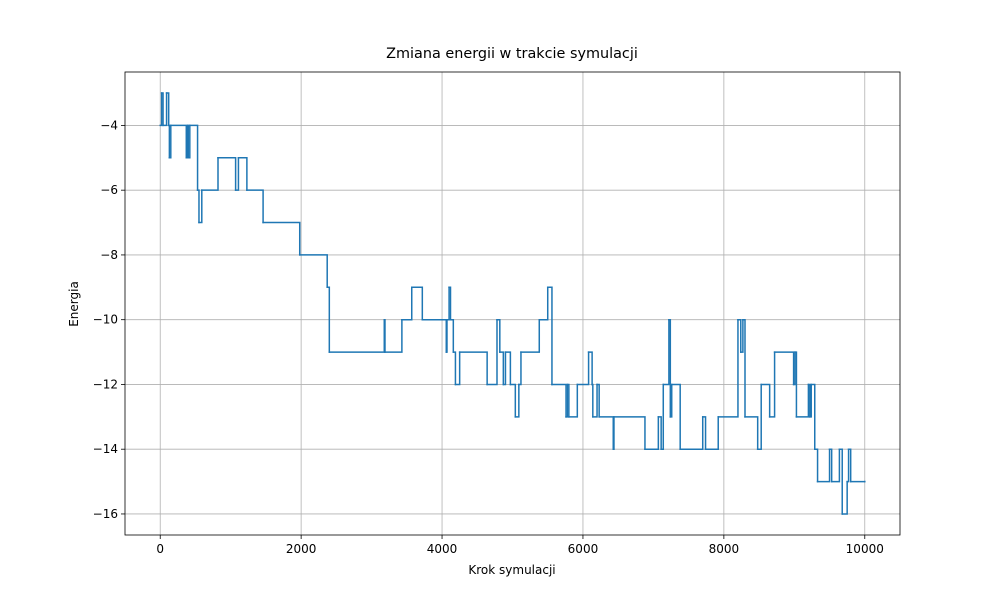  Describe the element at coordinates (109, 255) in the screenshot. I see `y-tick-label: −8` at that location.